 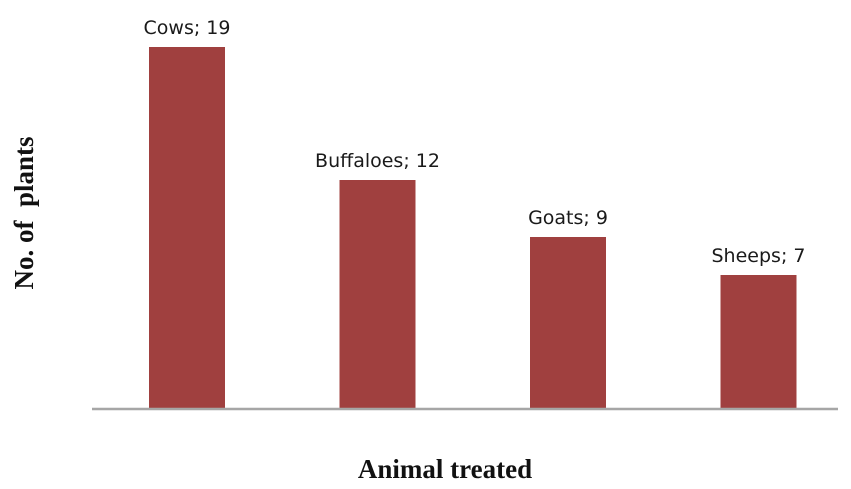 I want to click on bar-buffaloes, so click(x=377, y=294).